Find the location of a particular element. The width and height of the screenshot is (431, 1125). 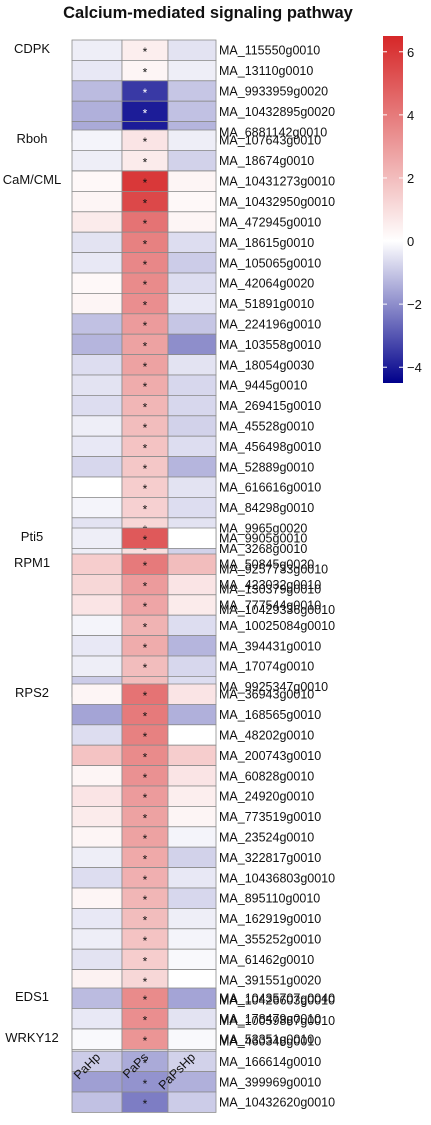

group-wrky12: WRKY12 * MA_53351g0010 is located at coordinates (159, 1039).